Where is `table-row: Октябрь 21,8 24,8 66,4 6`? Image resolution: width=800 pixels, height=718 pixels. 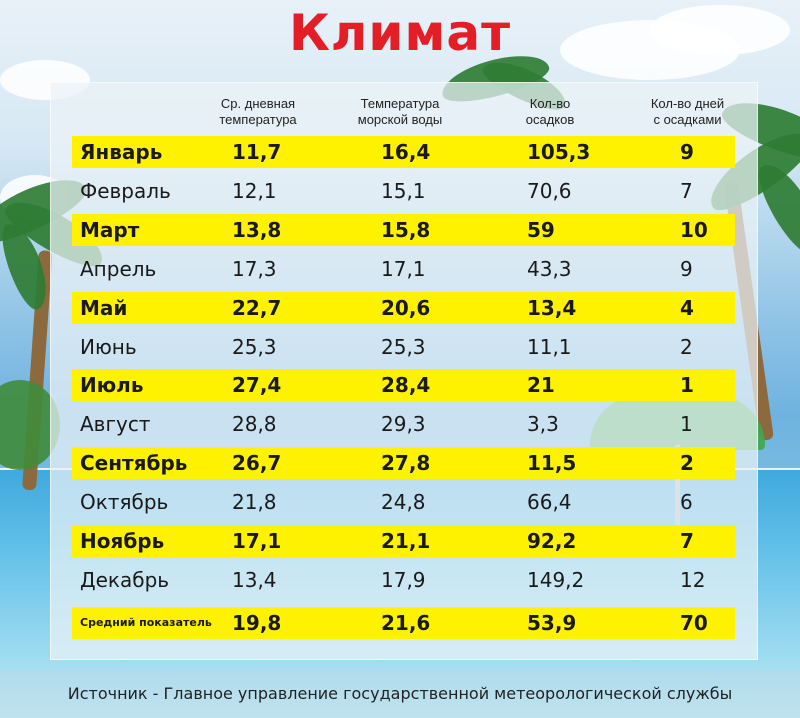 table-row: Октябрь 21,8 24,8 66,4 6 is located at coordinates (400, 502).